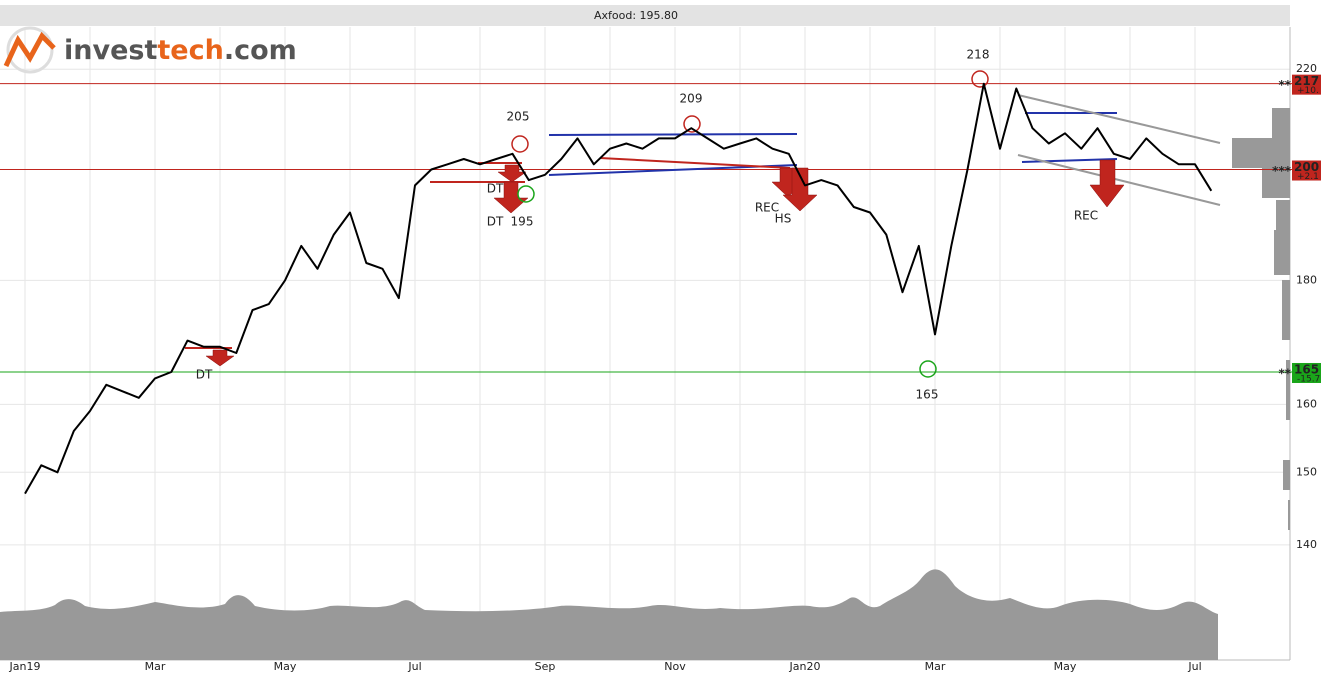 Image resolution: width=1321 pixels, height=680 pixels. What do you see at coordinates (927, 395) in the screenshot?
I see `annotation: 165` at bounding box center [927, 395].